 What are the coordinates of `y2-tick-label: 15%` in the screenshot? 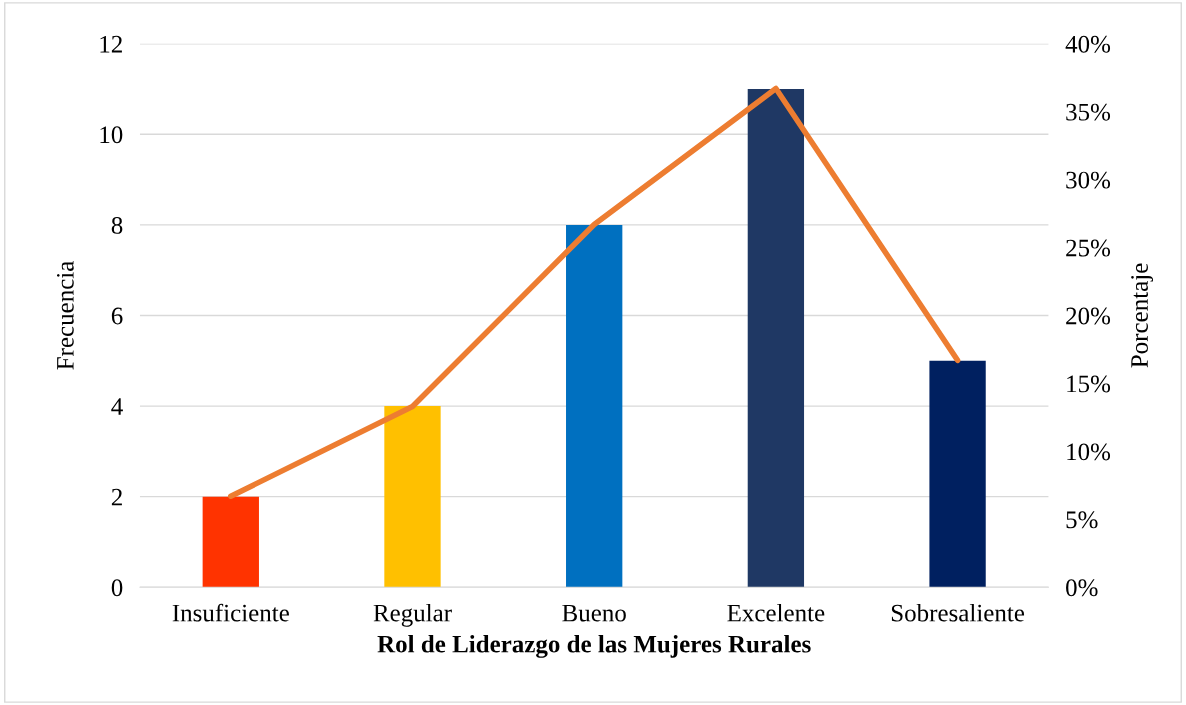 It's located at (1089, 384).